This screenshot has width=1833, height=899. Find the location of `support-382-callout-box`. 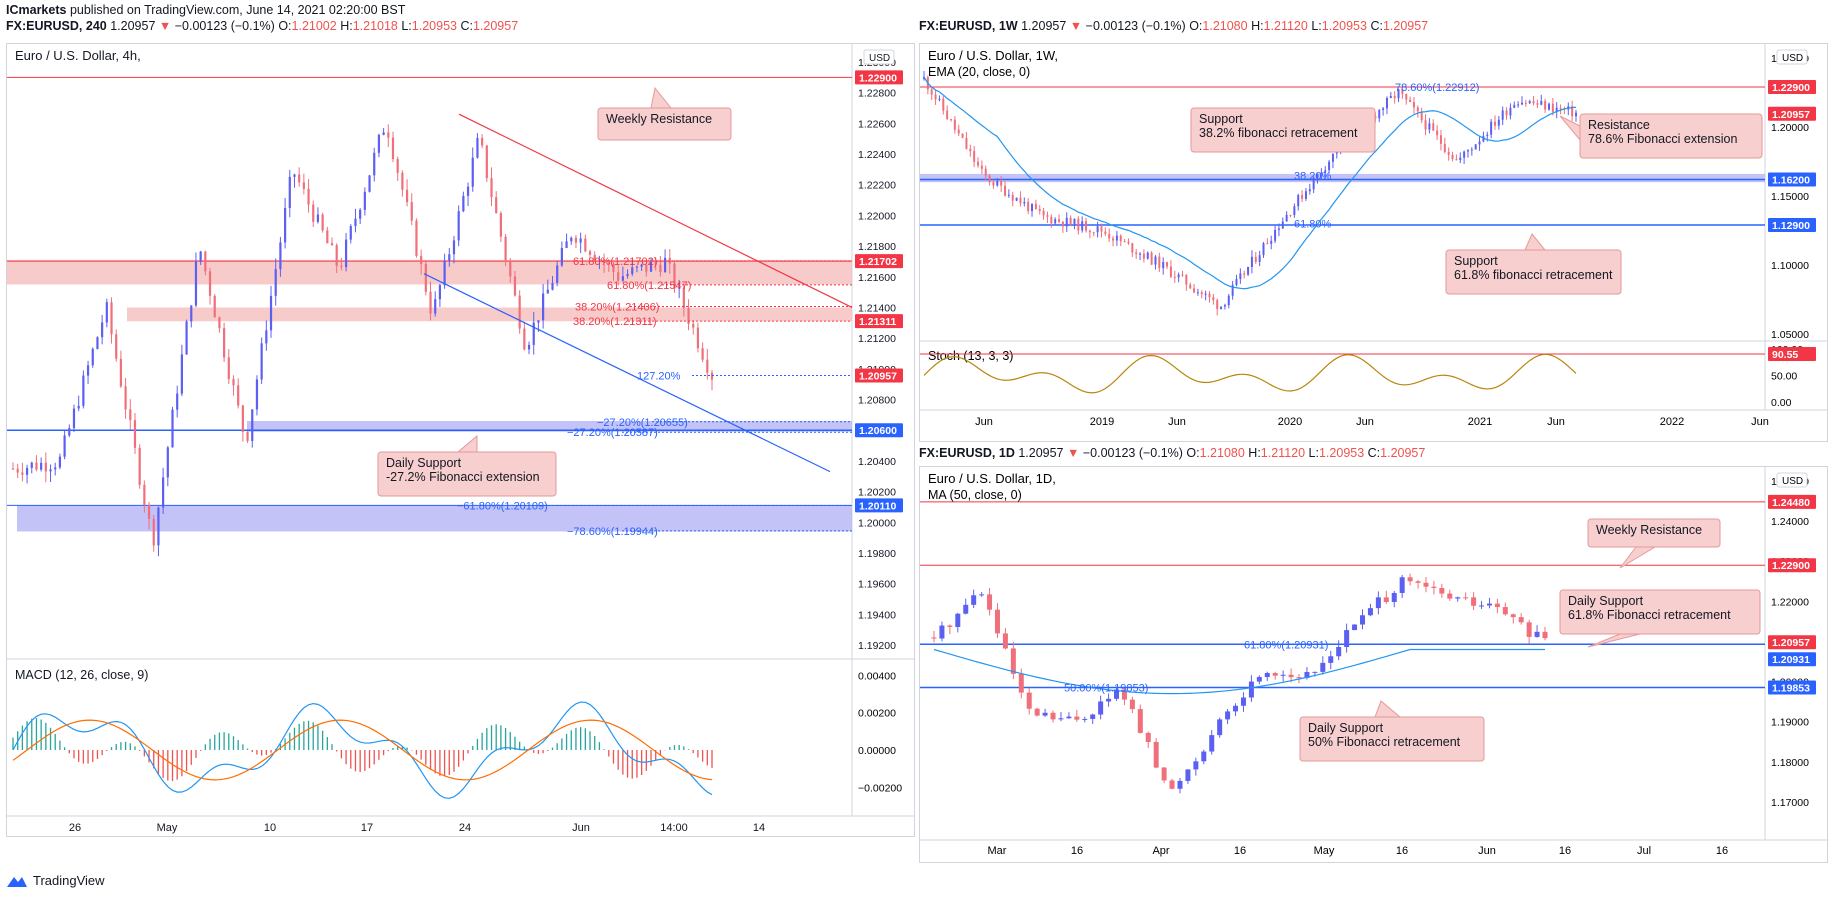

support-382-callout-box is located at coordinates (1283, 130).